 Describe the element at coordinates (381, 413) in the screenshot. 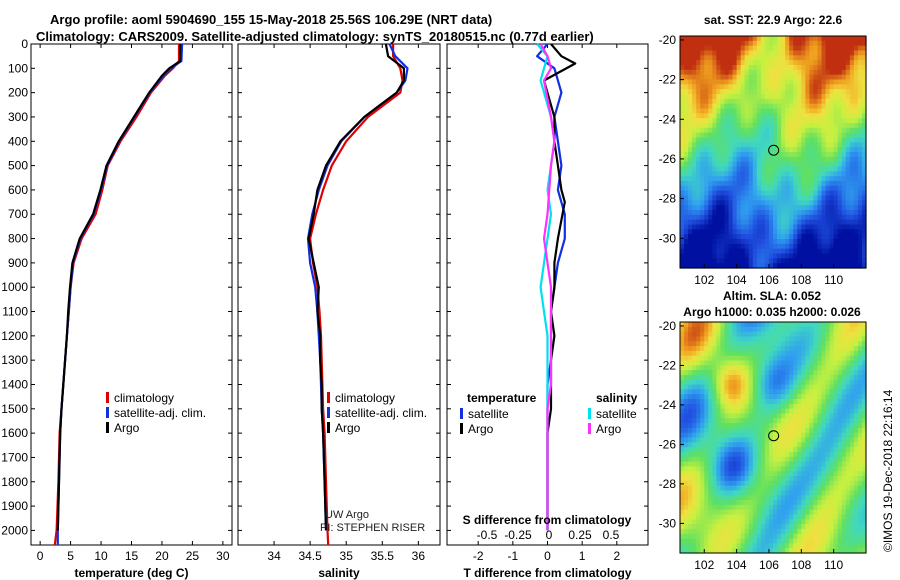

I see `legend-label-salinity: satellite-adj. clim.` at that location.